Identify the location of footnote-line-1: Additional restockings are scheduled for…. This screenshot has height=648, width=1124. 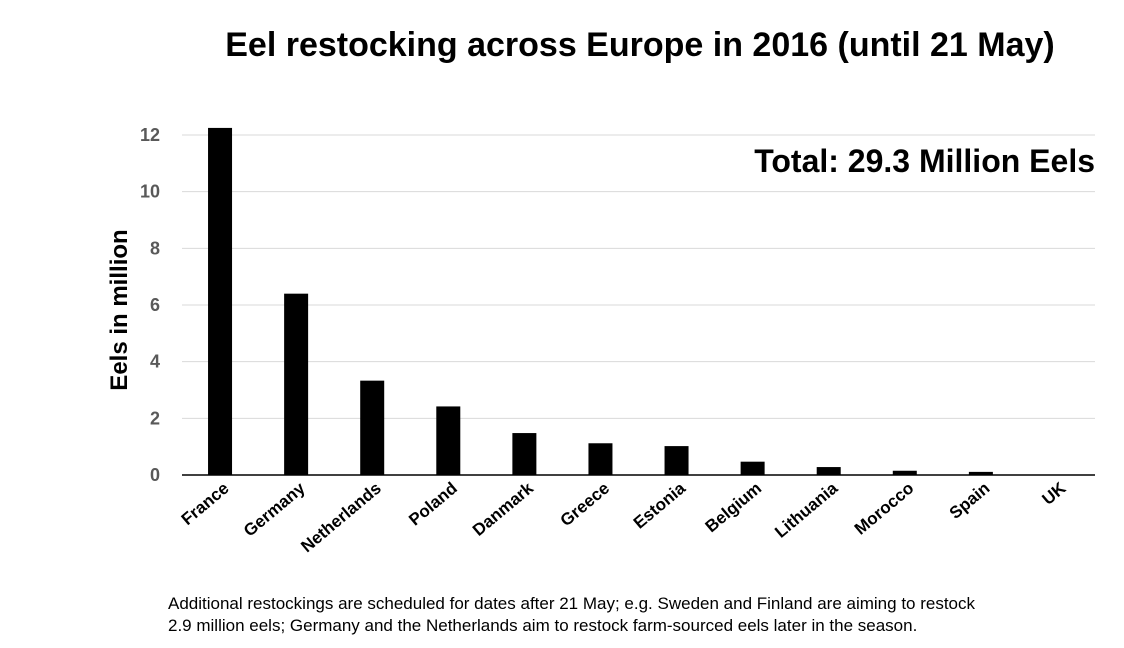
(572, 603).